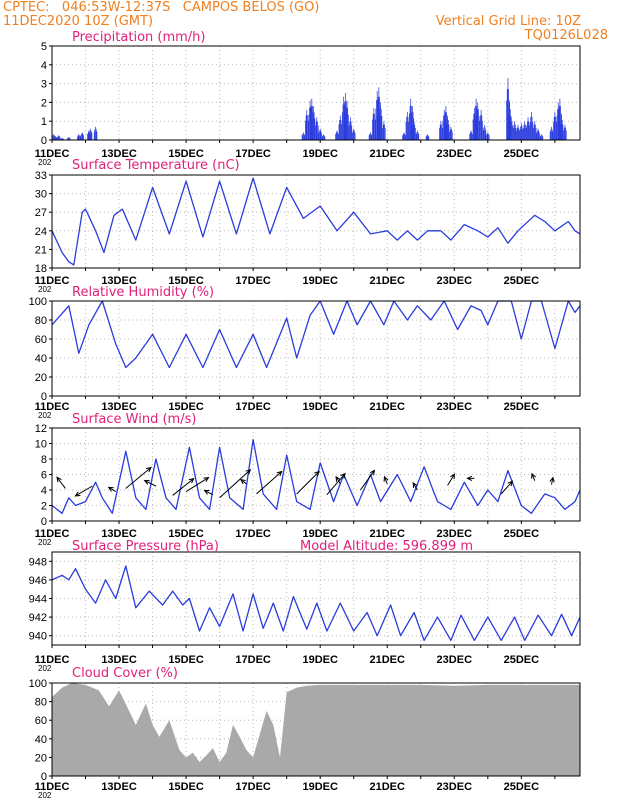 The width and height of the screenshot is (618, 800). I want to click on x-year-fragment: 202, so click(45, 795).